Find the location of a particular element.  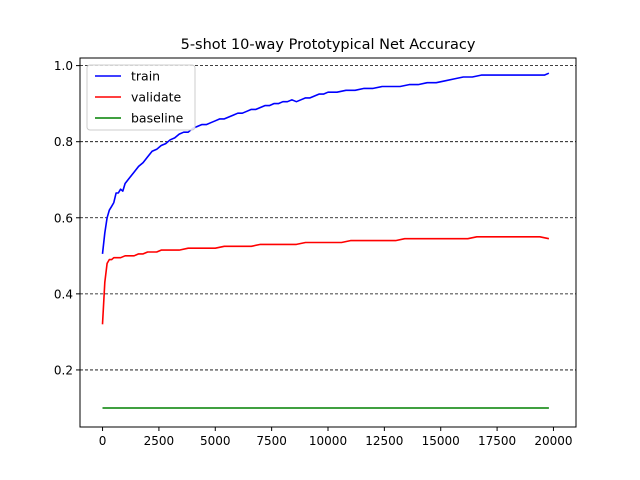

y-tick-label: 0.8 is located at coordinates (63, 142).